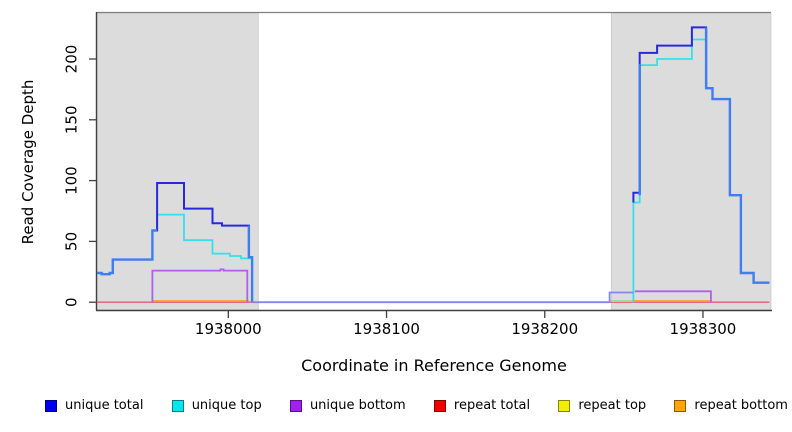 Image resolution: width=792 pixels, height=432 pixels. I want to click on y-tick-label: 0, so click(72, 302).